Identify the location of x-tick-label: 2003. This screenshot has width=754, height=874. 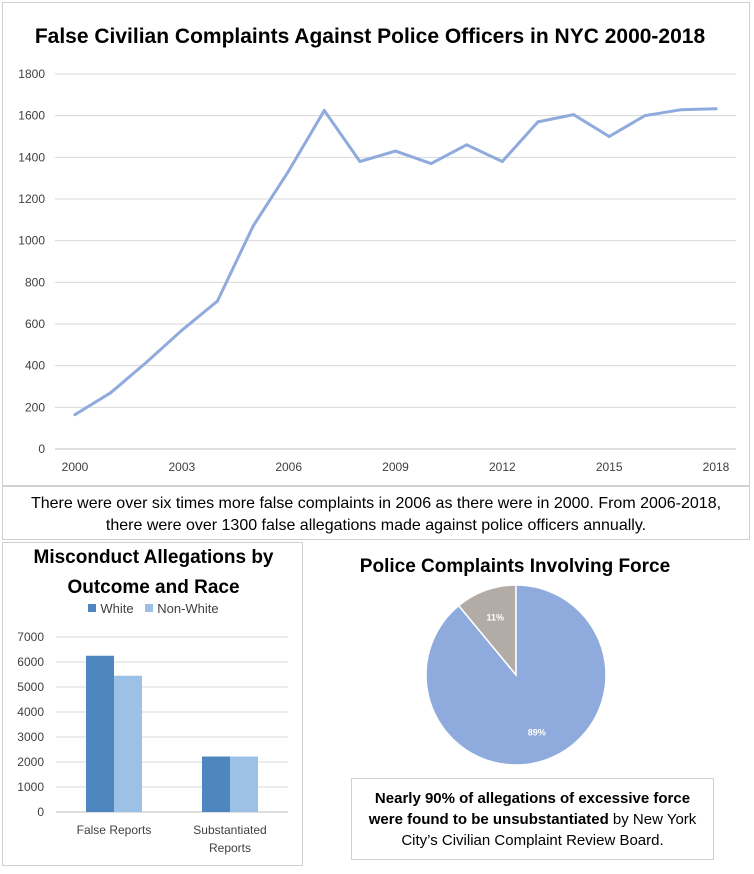
(181, 467).